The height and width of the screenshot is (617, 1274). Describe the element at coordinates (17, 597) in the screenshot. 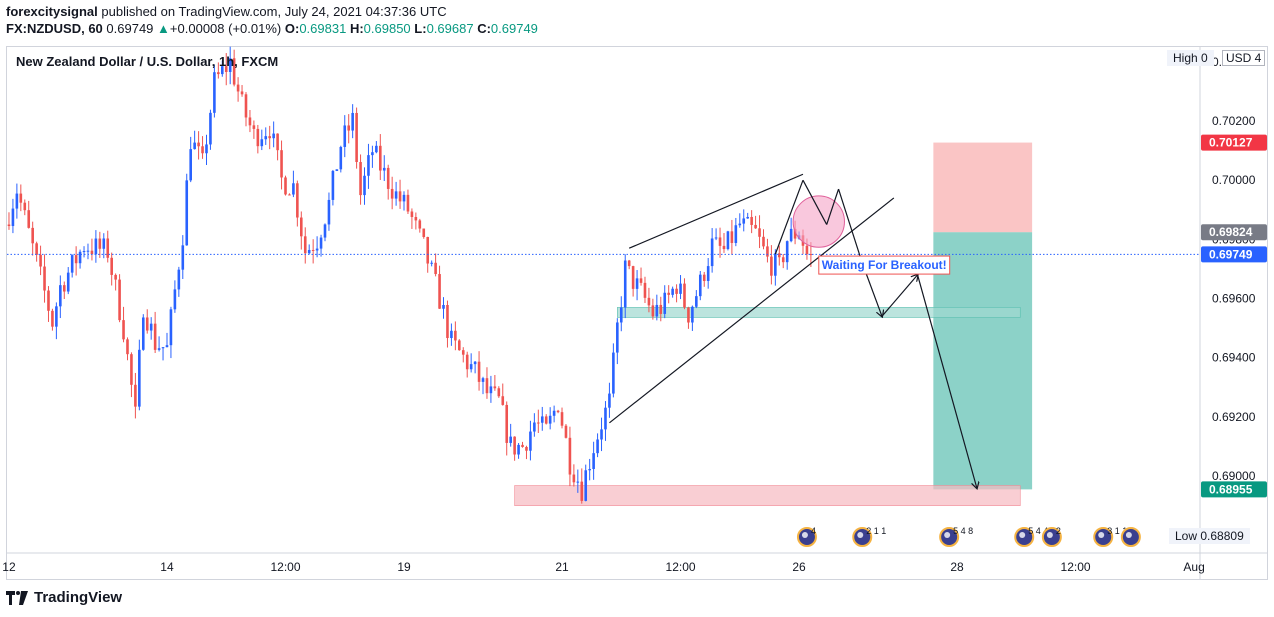

I see `tradingview-logo-icon` at that location.